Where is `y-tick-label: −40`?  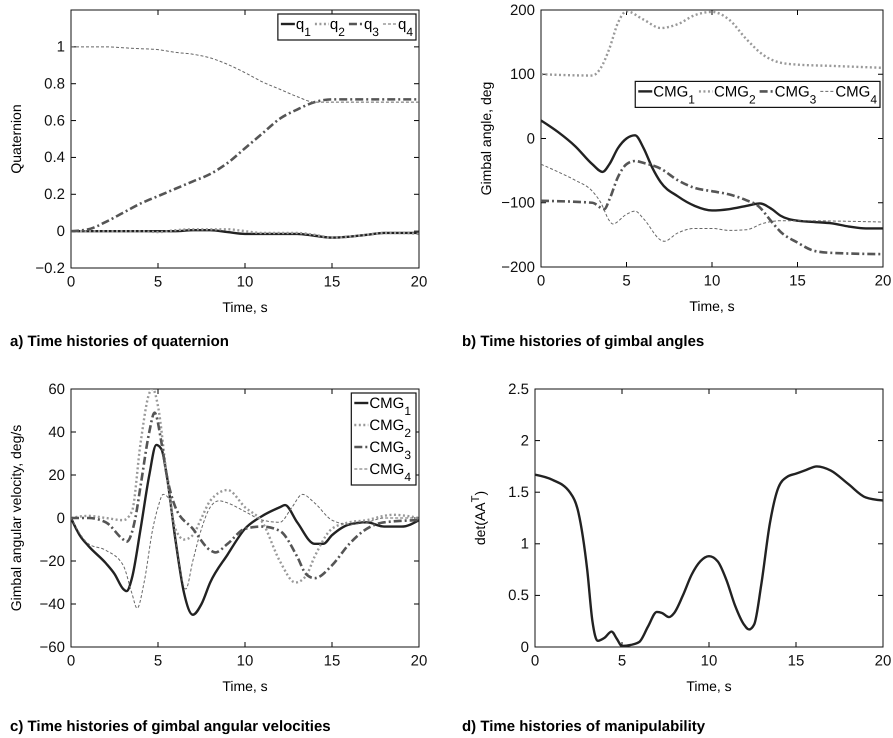
y-tick-label: −40 is located at coordinates (52, 604).